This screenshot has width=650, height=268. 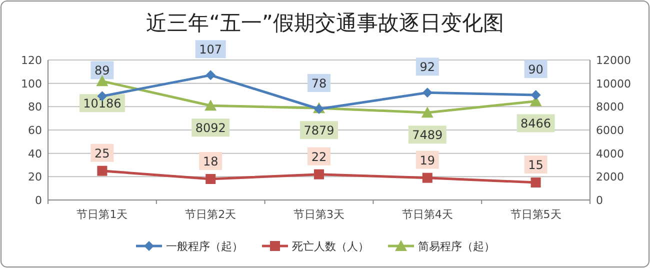 What do you see at coordinates (210, 128) in the screenshot?
I see `data-label: 8092` at bounding box center [210, 128].